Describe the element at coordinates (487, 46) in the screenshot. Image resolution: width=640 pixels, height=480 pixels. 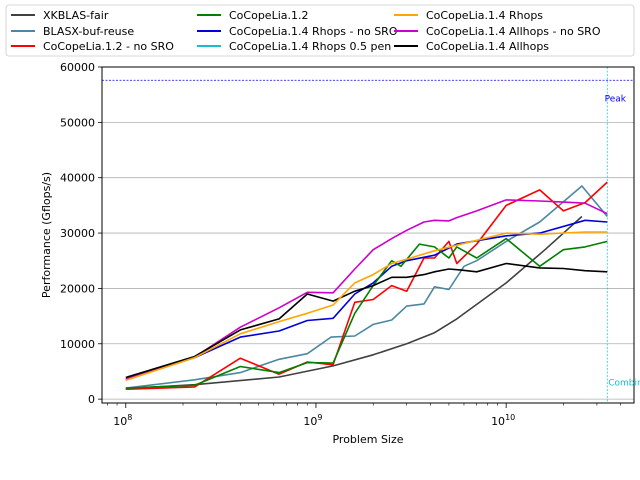
I see `legend-entry: CoCopeLia.1.4 Allhops` at that location.